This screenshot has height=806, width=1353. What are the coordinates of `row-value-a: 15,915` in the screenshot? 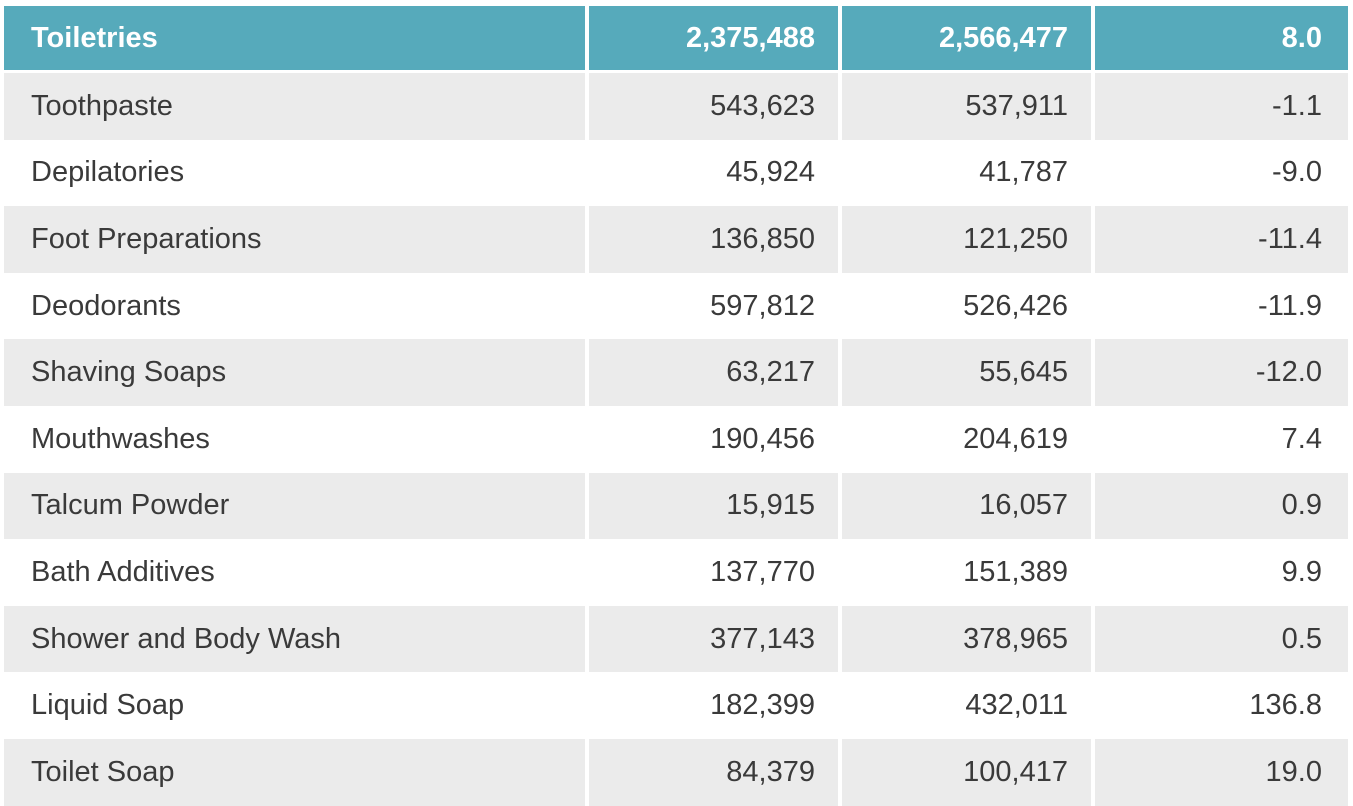 It's located at (715, 506).